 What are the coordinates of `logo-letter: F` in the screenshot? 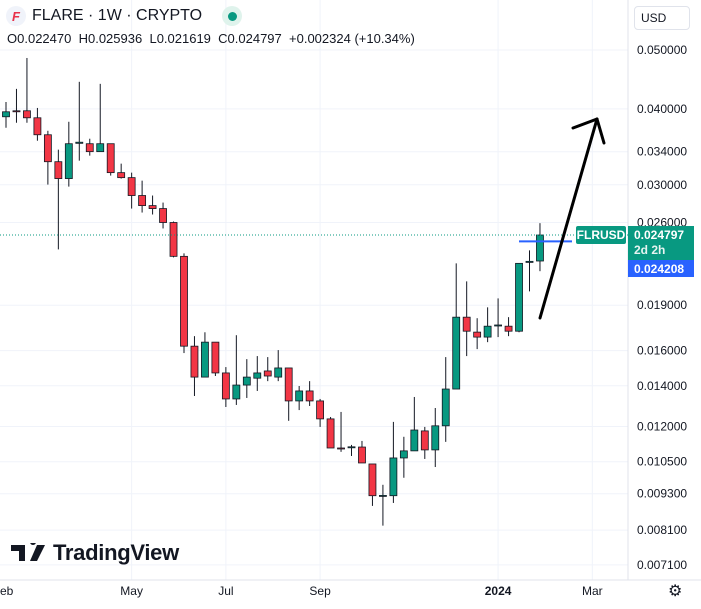 It's located at (16, 16).